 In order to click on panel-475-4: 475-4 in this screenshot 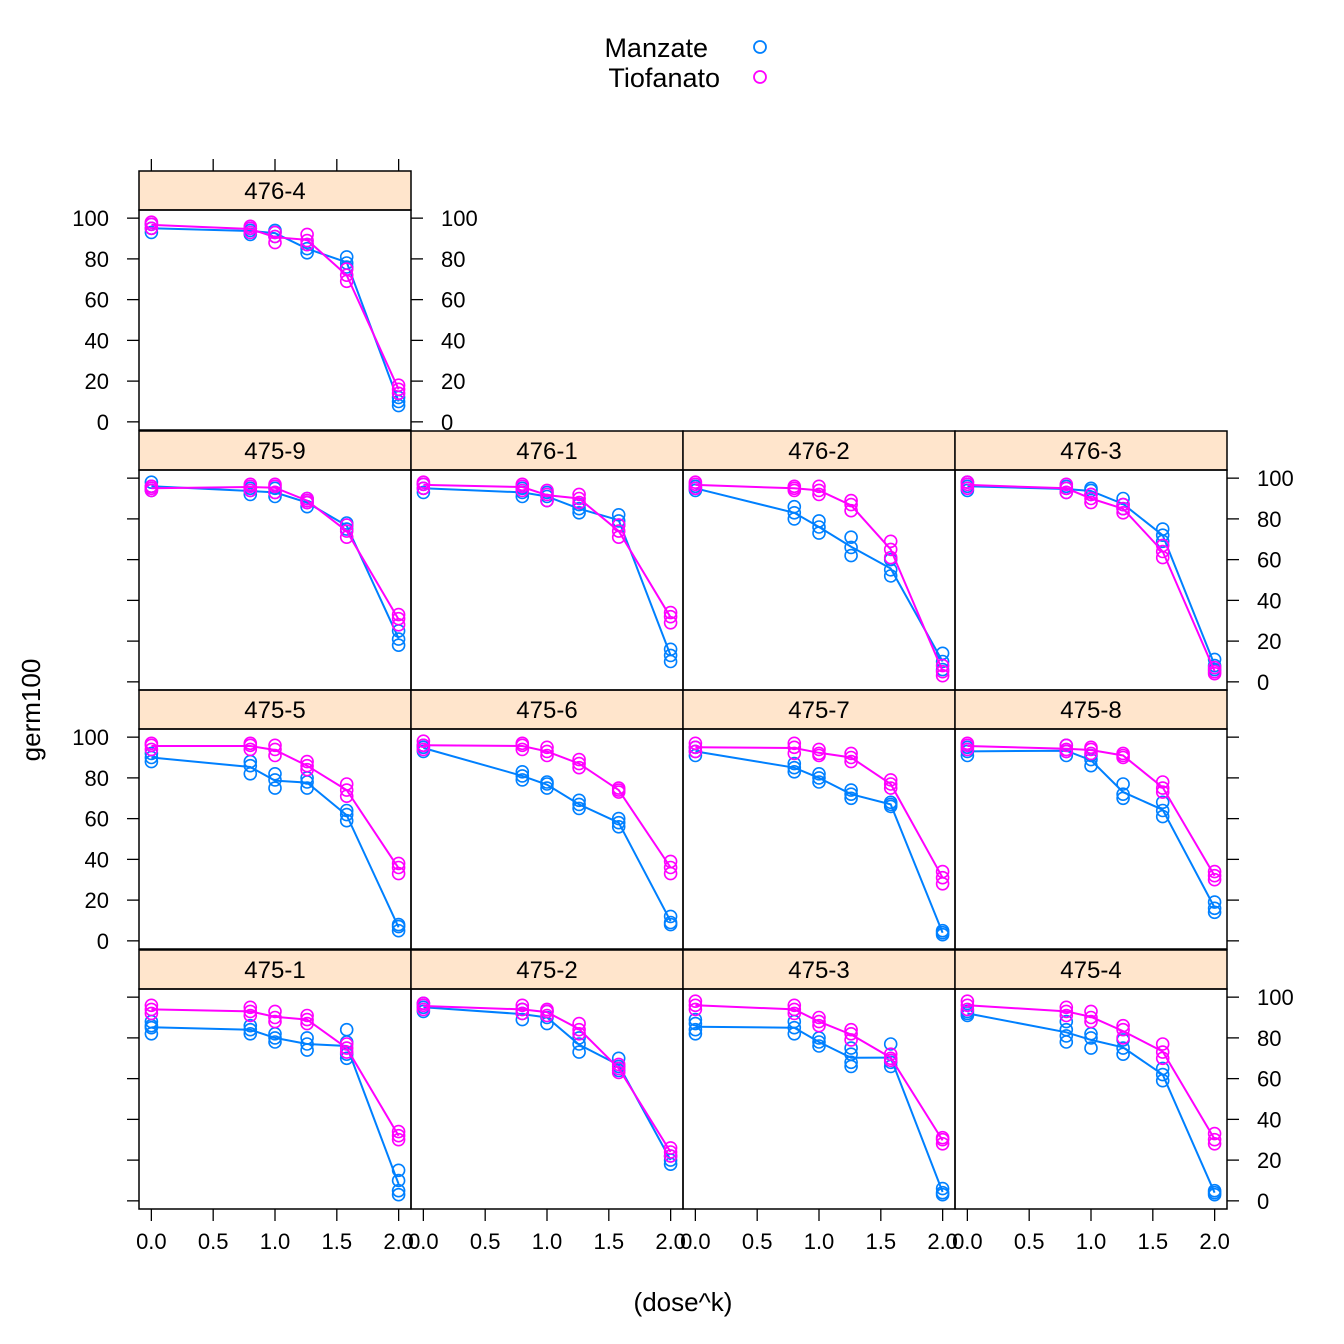, I will do `click(1091, 1079)`.